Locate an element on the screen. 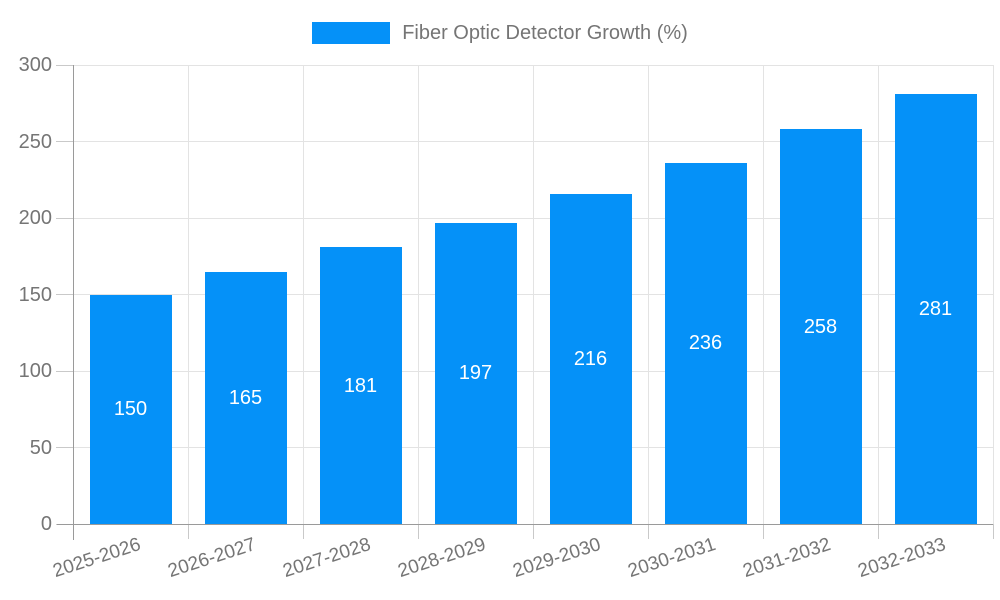  bar-value-label: 197 is located at coordinates (475, 373).